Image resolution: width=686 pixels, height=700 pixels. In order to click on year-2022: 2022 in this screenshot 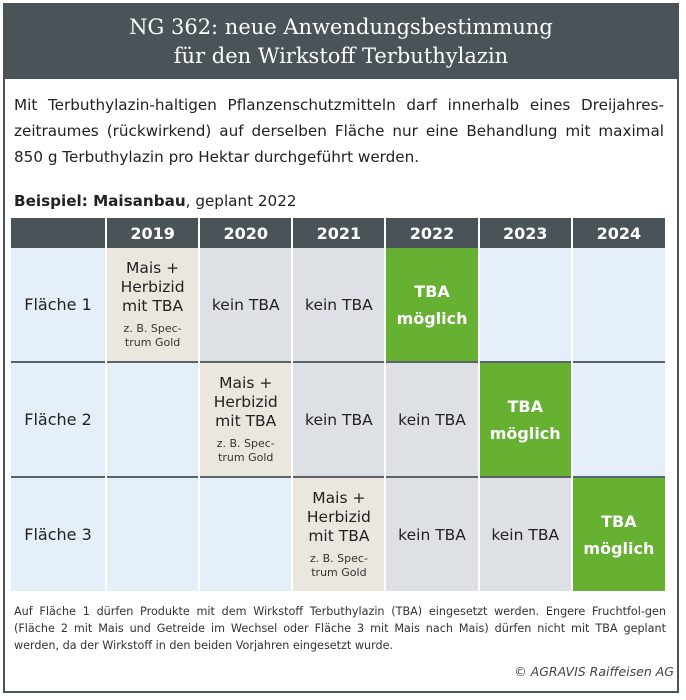, I will do `click(431, 233)`.